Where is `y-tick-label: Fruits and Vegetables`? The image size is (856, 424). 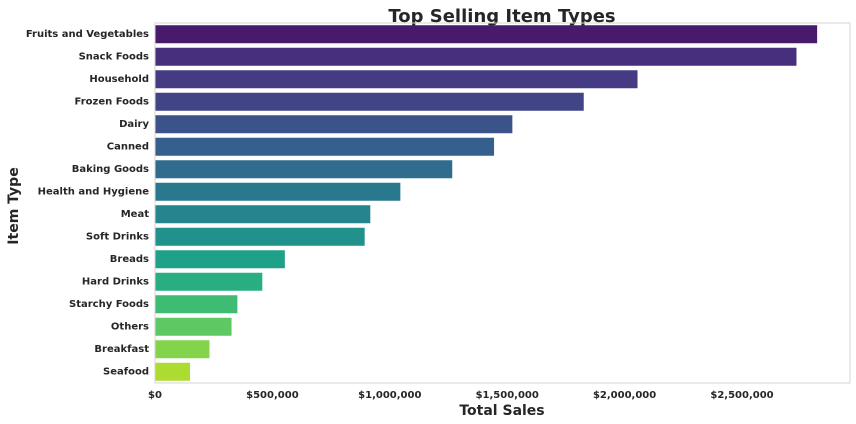
y-tick-label: Fruits and Vegetables is located at coordinates (87, 34).